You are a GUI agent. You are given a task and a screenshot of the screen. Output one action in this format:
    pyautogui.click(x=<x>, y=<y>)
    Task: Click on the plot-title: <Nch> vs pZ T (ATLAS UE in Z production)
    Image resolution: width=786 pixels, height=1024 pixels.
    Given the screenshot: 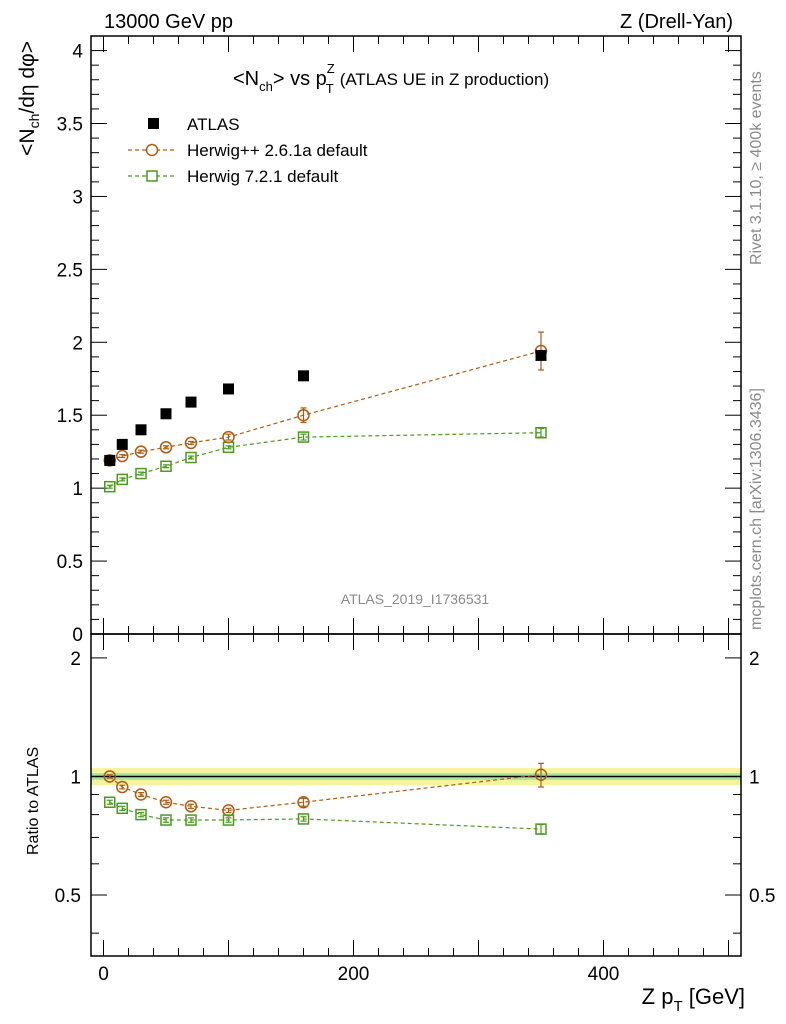 What is the action you would take?
    pyautogui.click(x=391, y=78)
    